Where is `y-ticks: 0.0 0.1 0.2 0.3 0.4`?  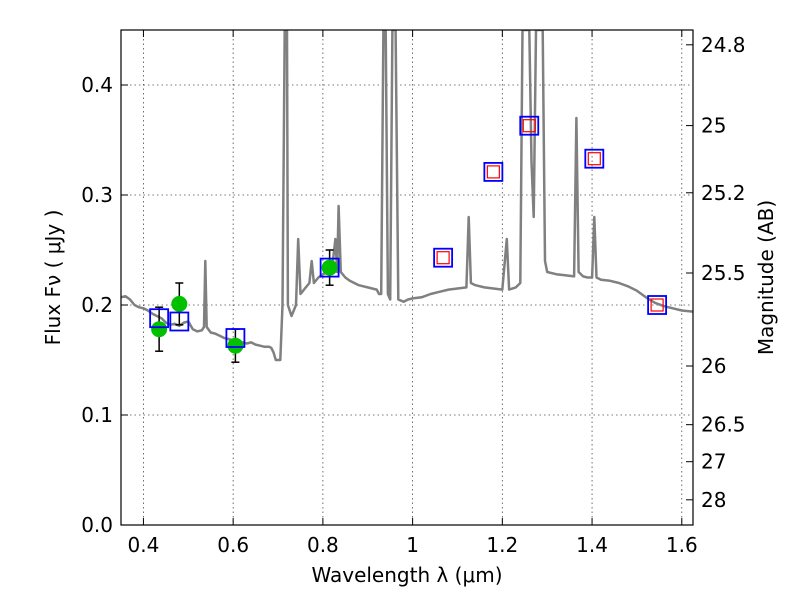
y-ticks: 0.0 0.1 0.2 0.3 0.4 is located at coordinates (104, 305).